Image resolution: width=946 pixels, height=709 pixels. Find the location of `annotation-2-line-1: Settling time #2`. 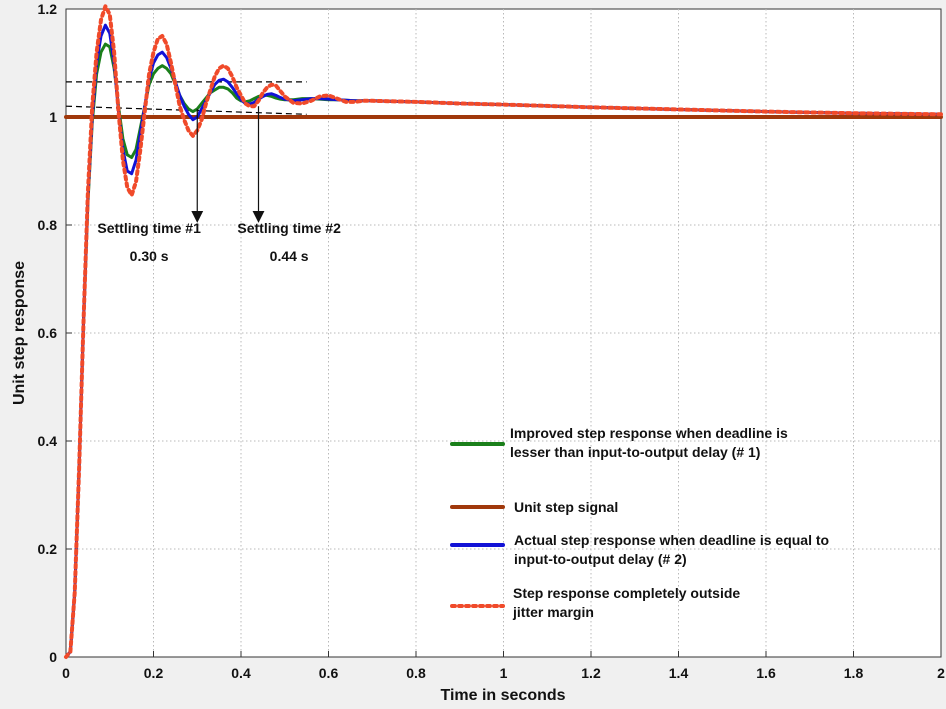

annotation-2-line-1: Settling time #2 is located at coordinates (289, 228).